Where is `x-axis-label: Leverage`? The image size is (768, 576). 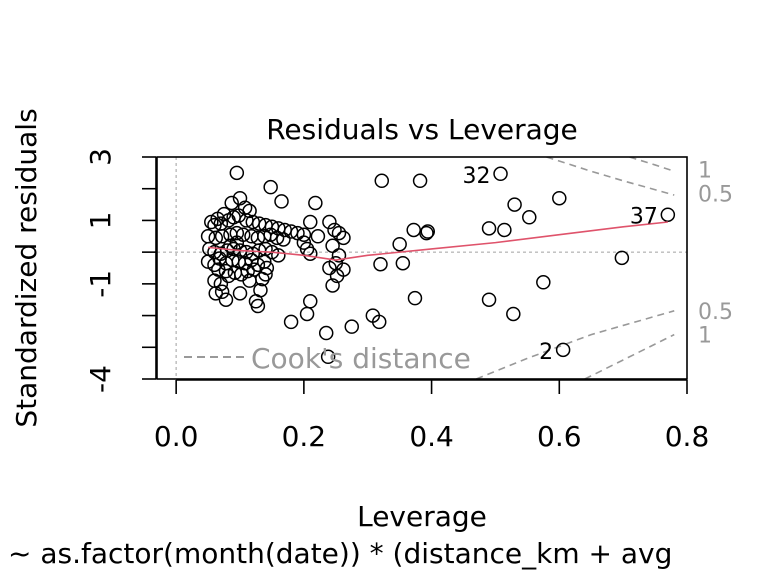 x-axis-label: Leverage is located at coordinates (422, 516).